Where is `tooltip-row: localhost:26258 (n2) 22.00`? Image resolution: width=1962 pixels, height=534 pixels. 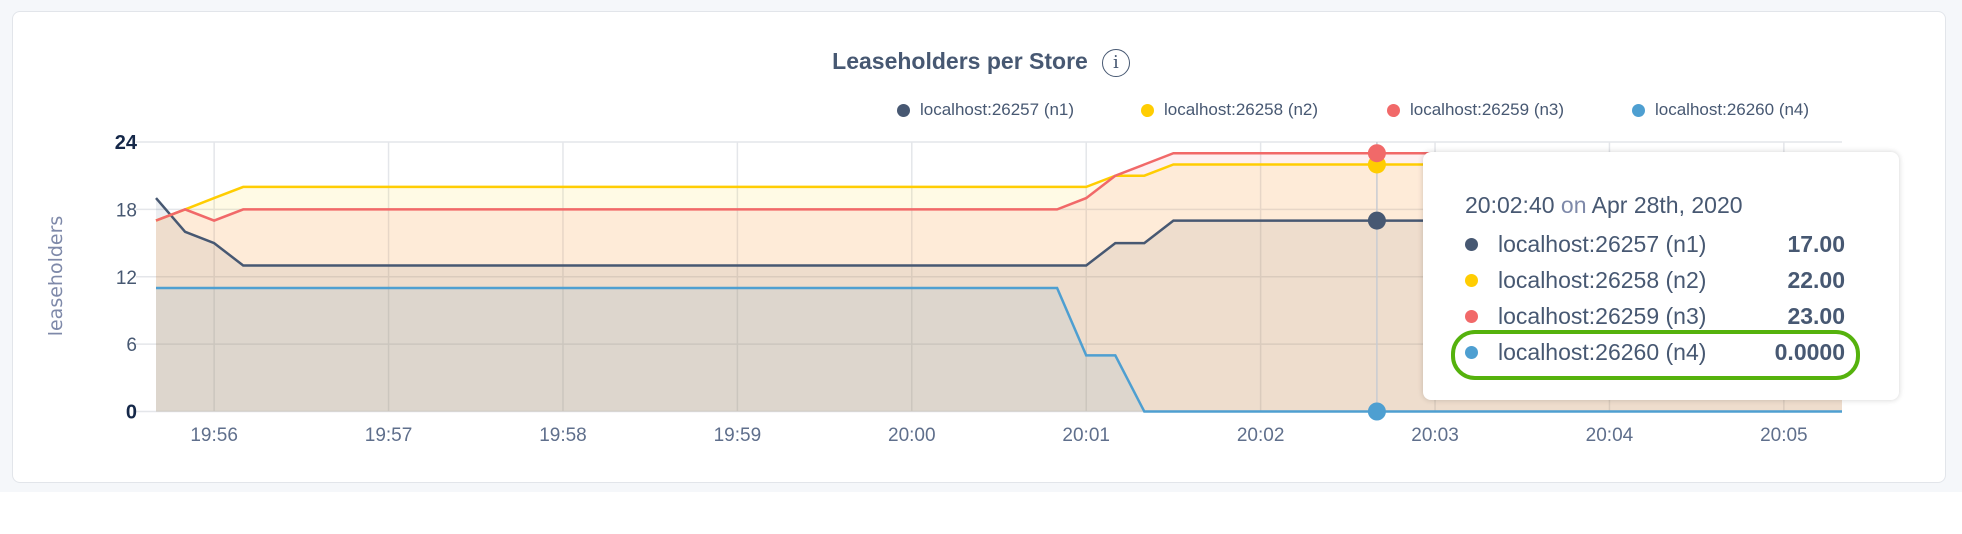
tooltip-row: localhost:26258 (n2) 22.00 is located at coordinates (1655, 280).